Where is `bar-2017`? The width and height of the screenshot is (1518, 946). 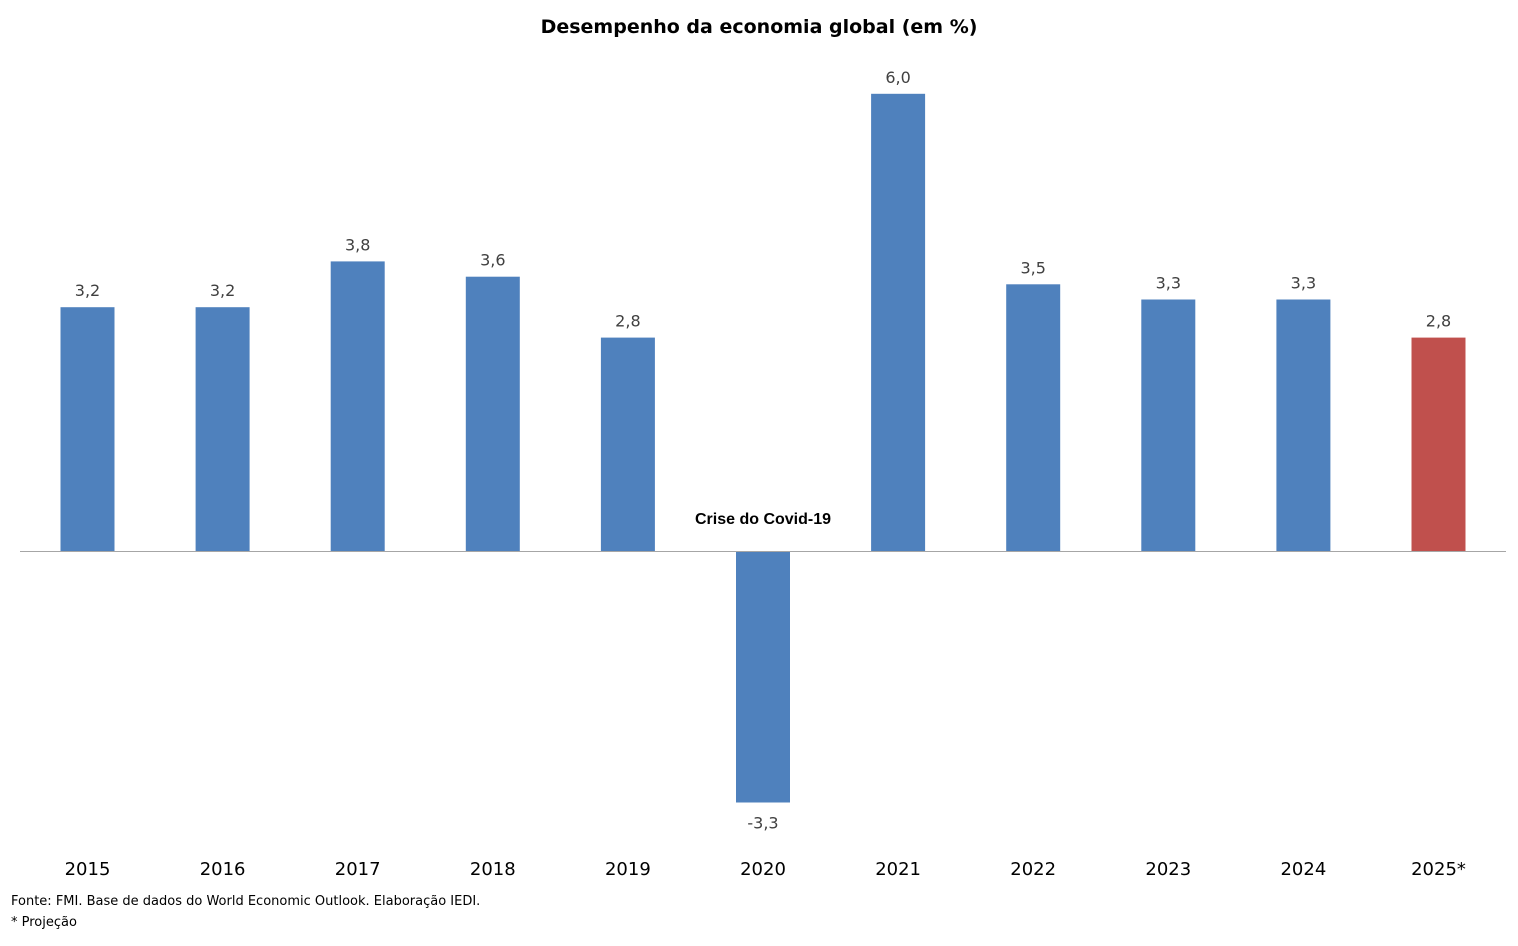 bar-2017 is located at coordinates (357, 406).